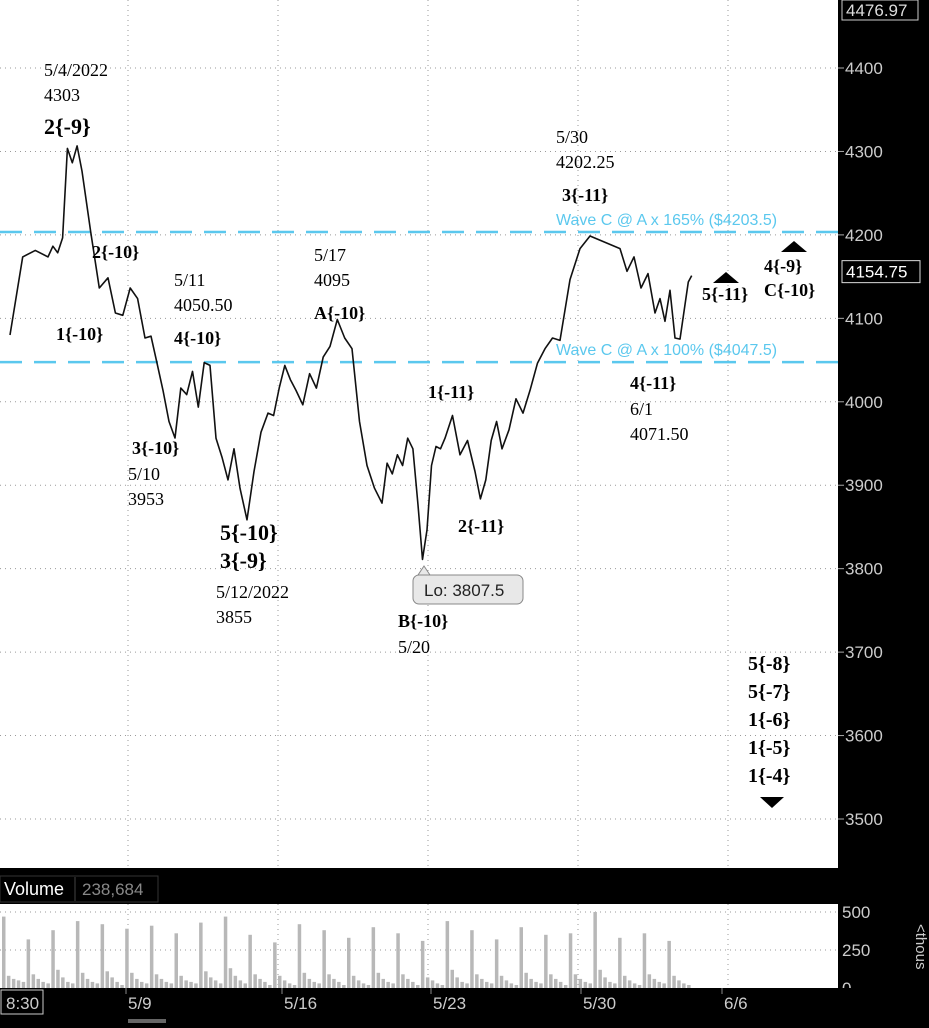  What do you see at coordinates (880, 10) in the screenshot?
I see `top-price-box` at bounding box center [880, 10].